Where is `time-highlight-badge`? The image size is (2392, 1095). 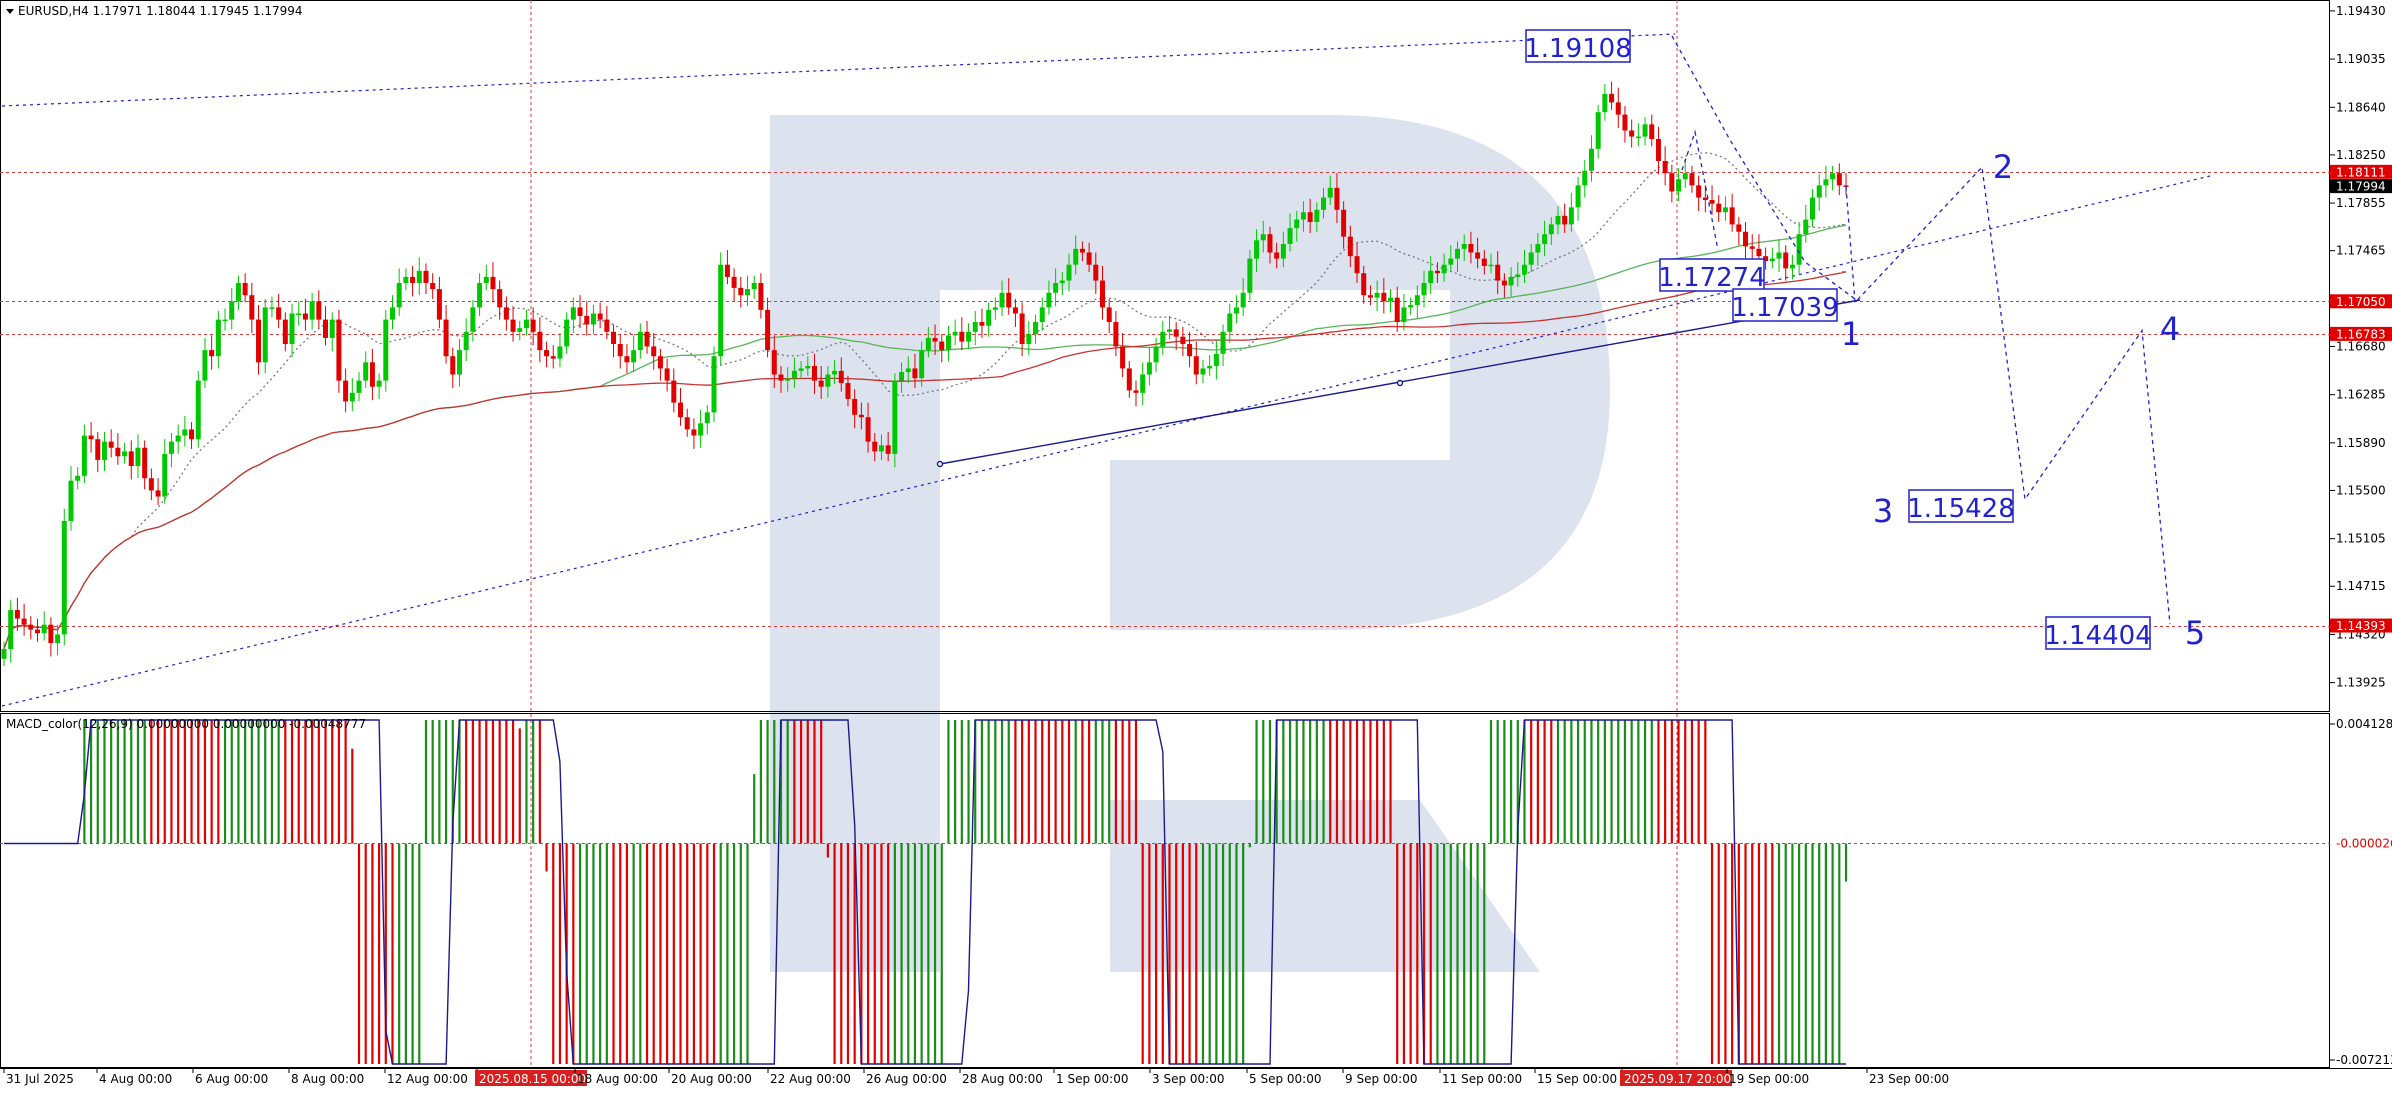
time-highlight-badge is located at coordinates (1676, 1078).